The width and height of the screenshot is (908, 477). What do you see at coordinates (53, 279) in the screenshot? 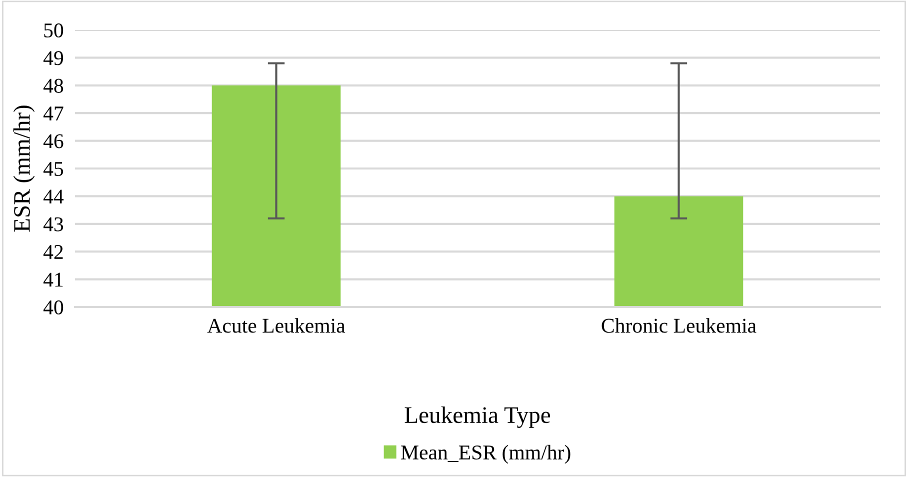
I see `y-tick-label: 41` at bounding box center [53, 279].